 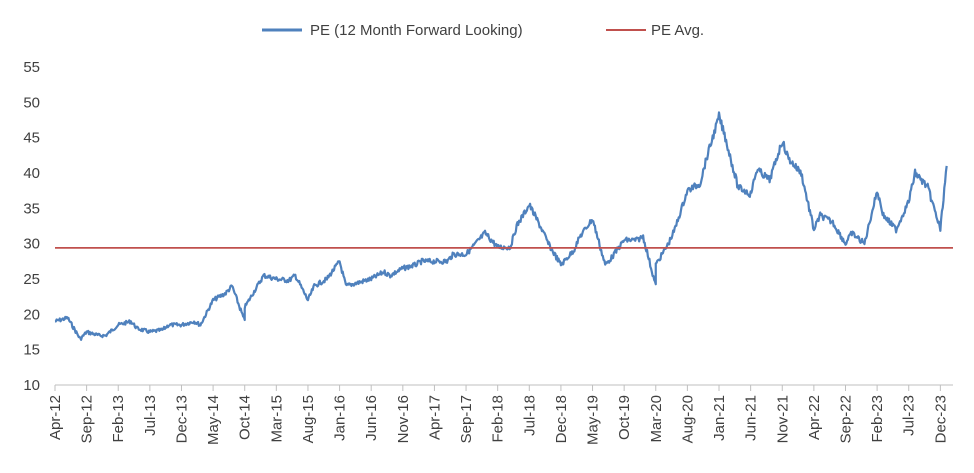 I want to click on legend-label-pe-forward: PE (12 Month Forward Looking), so click(x=416, y=30).